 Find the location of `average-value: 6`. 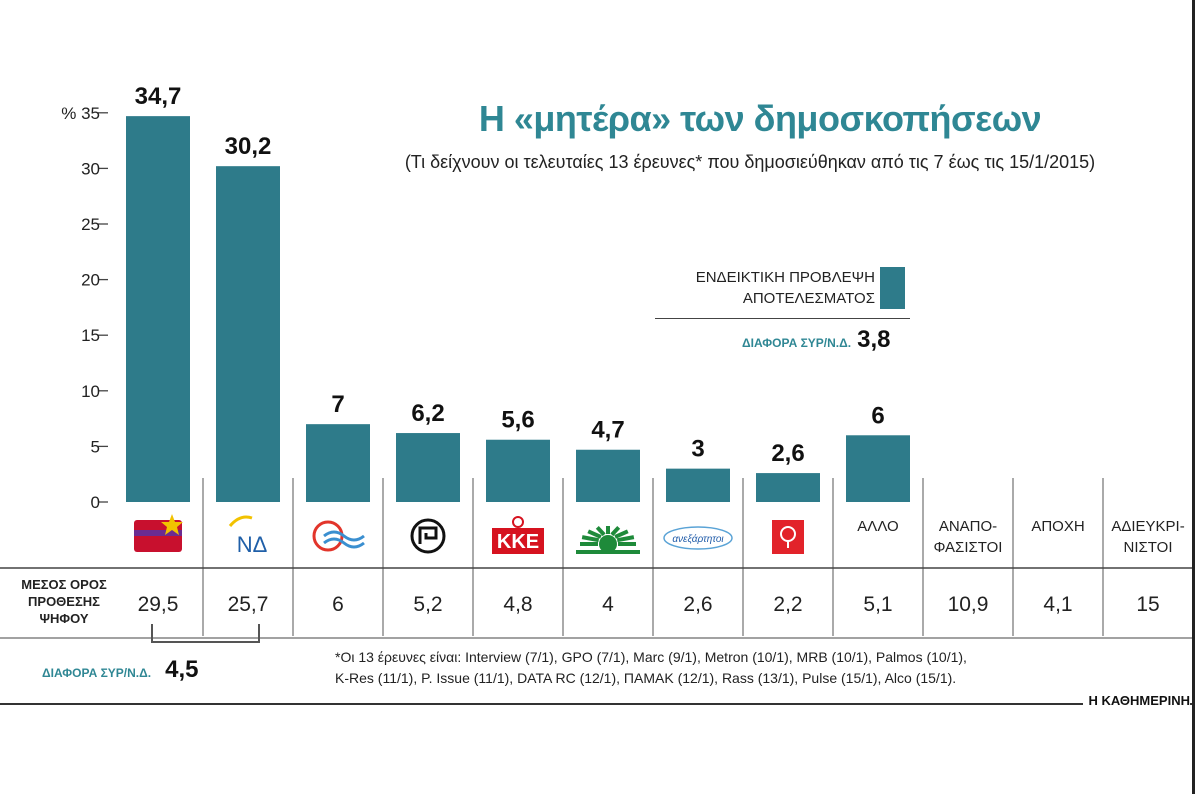

average-value: 6 is located at coordinates (338, 604).